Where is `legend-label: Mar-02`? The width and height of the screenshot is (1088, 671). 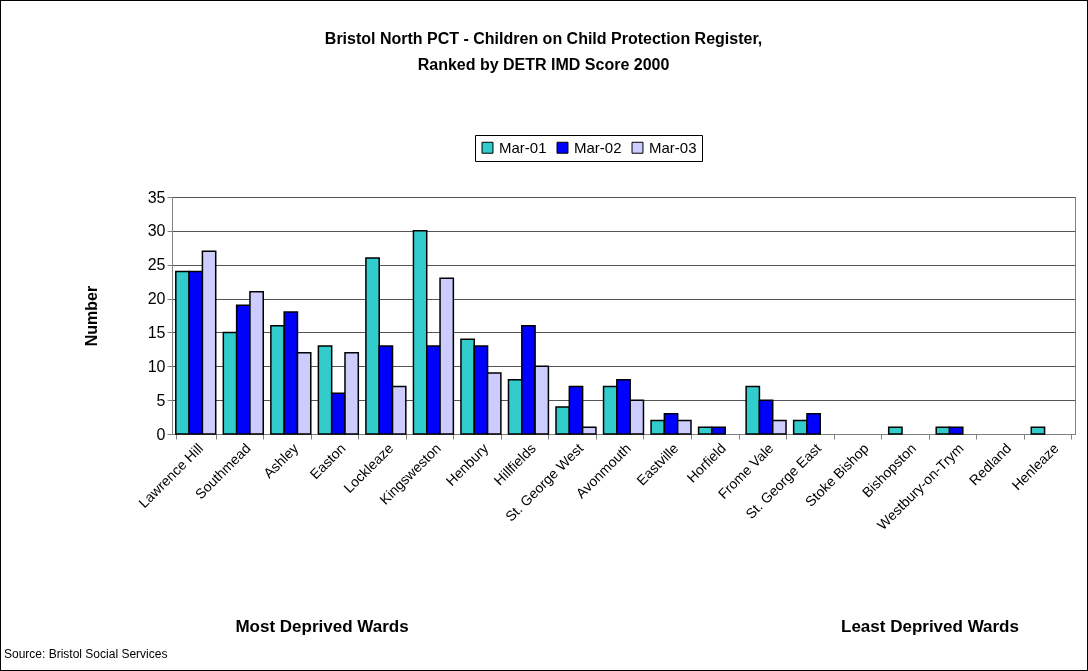
legend-label: Mar-02 is located at coordinates (598, 147).